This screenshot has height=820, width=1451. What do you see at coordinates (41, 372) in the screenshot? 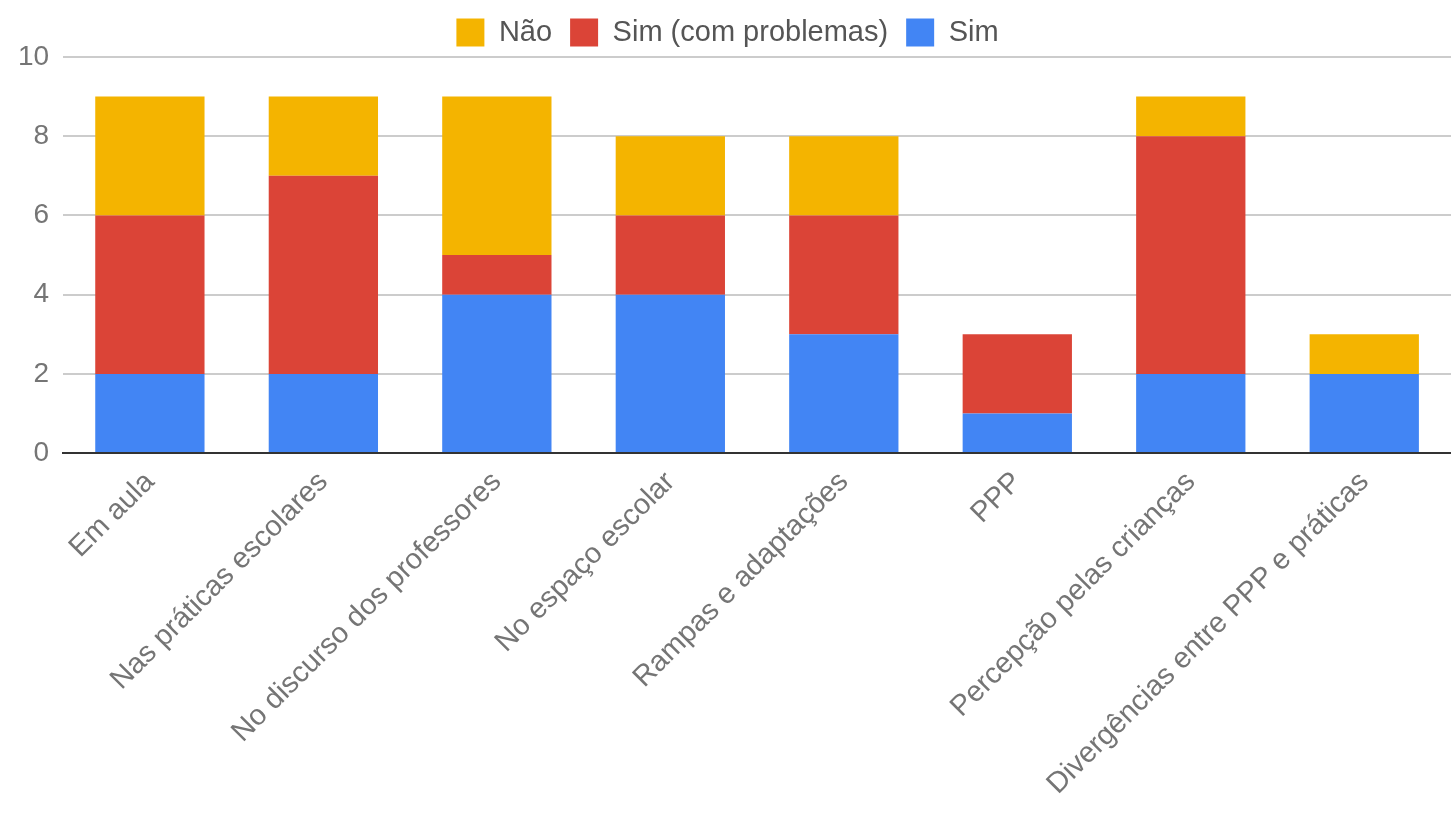
I see `y-tick-label: 2` at bounding box center [41, 372].